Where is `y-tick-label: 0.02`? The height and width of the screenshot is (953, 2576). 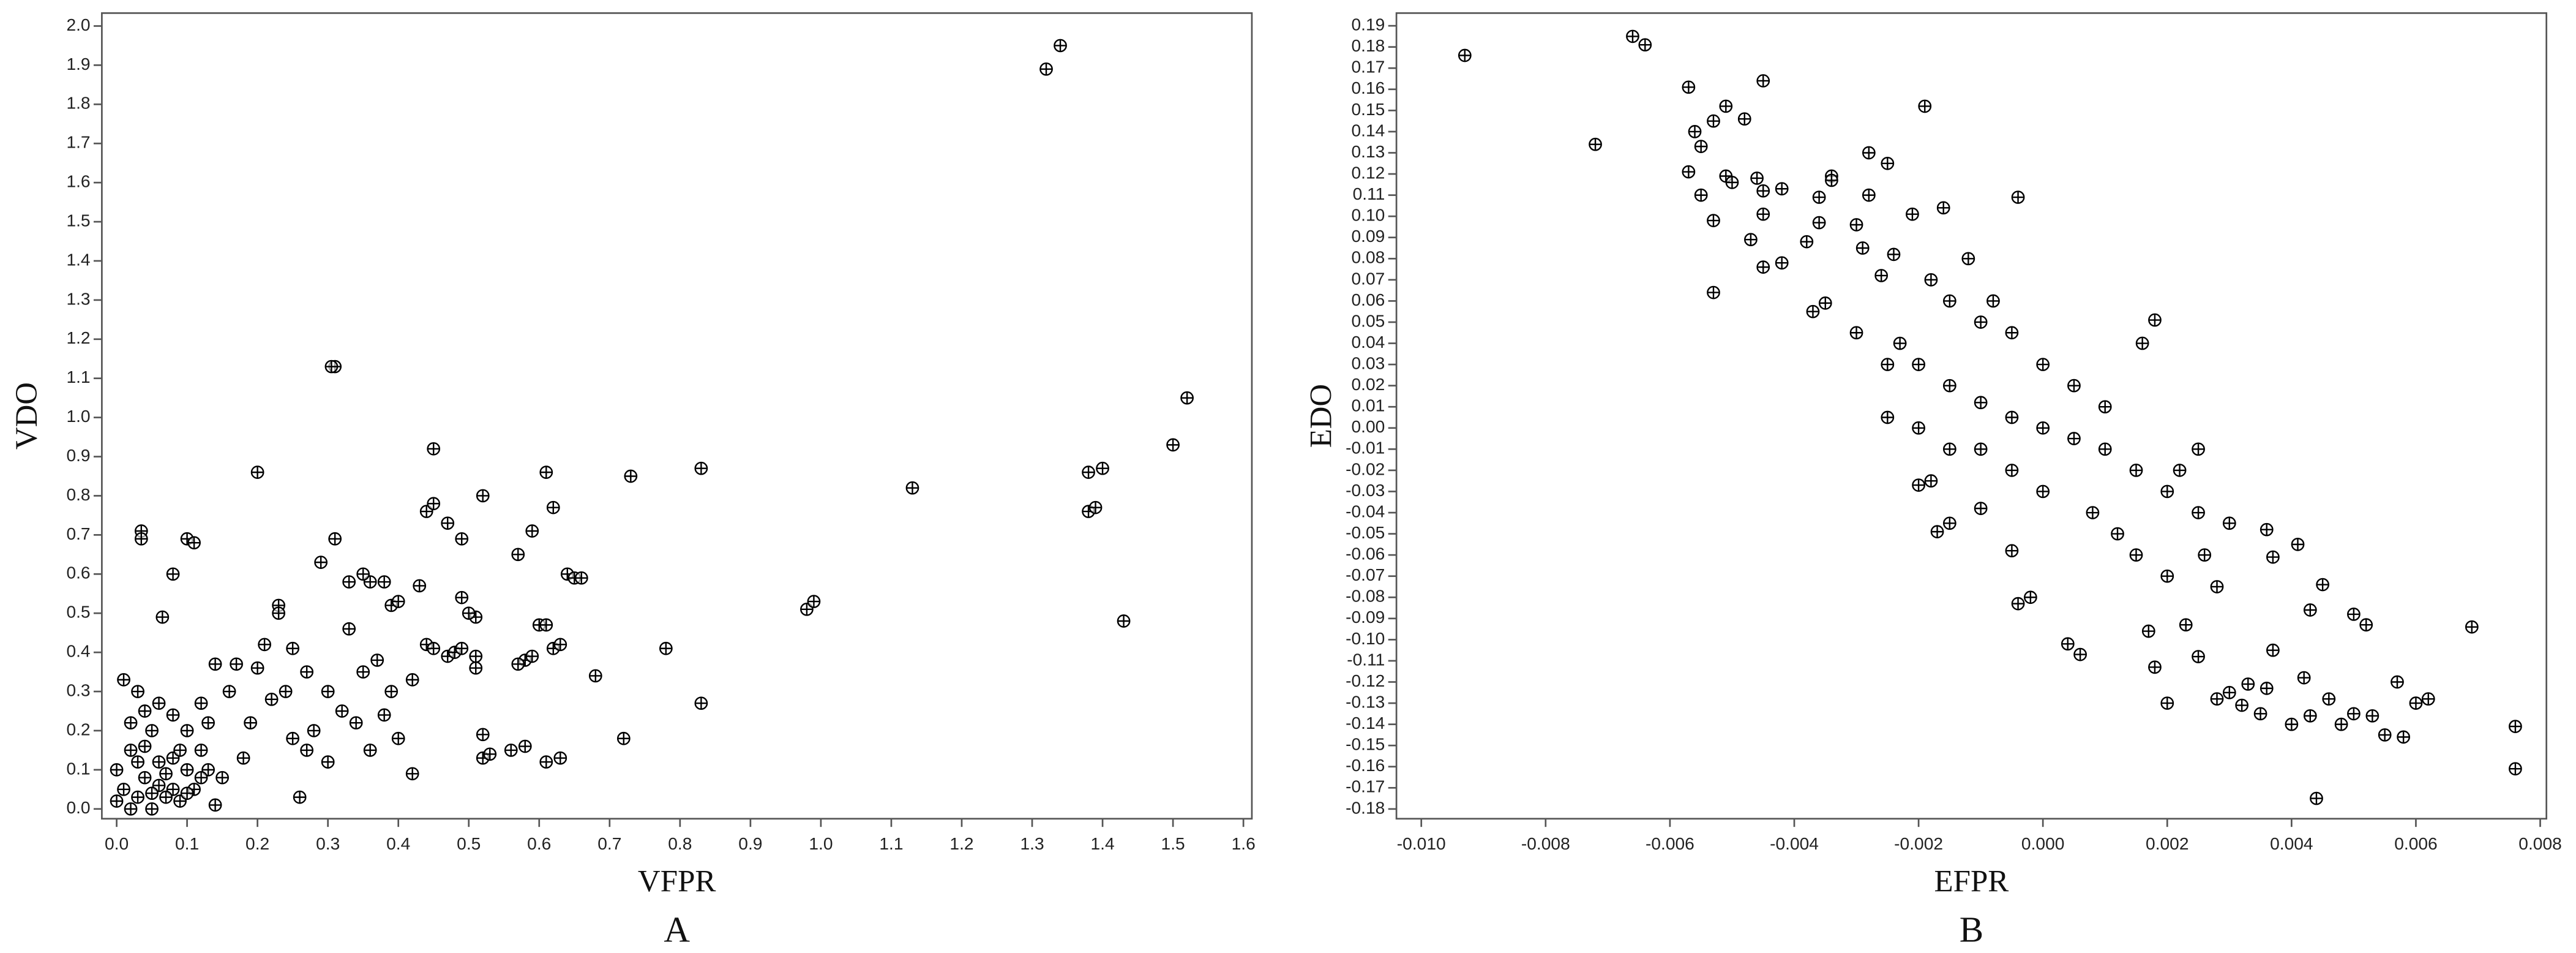 y-tick-label: 0.02 is located at coordinates (1368, 384).